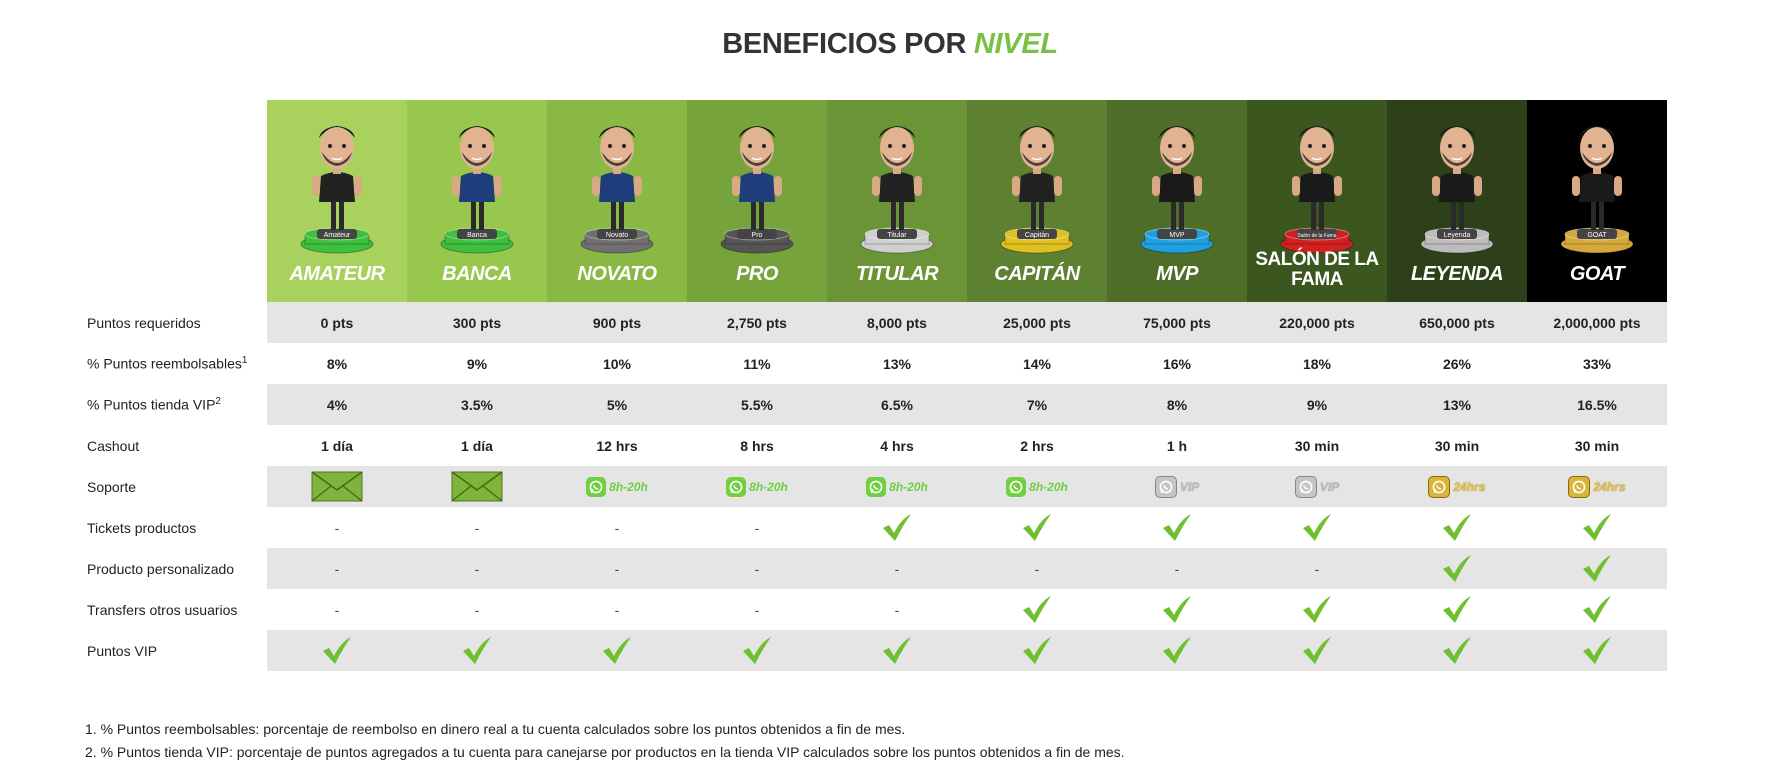 The width and height of the screenshot is (1780, 778). I want to click on level-header-sal-n-de-la-fama: Salón de la Fama SALÓN DE LA FAMA, so click(1317, 201).